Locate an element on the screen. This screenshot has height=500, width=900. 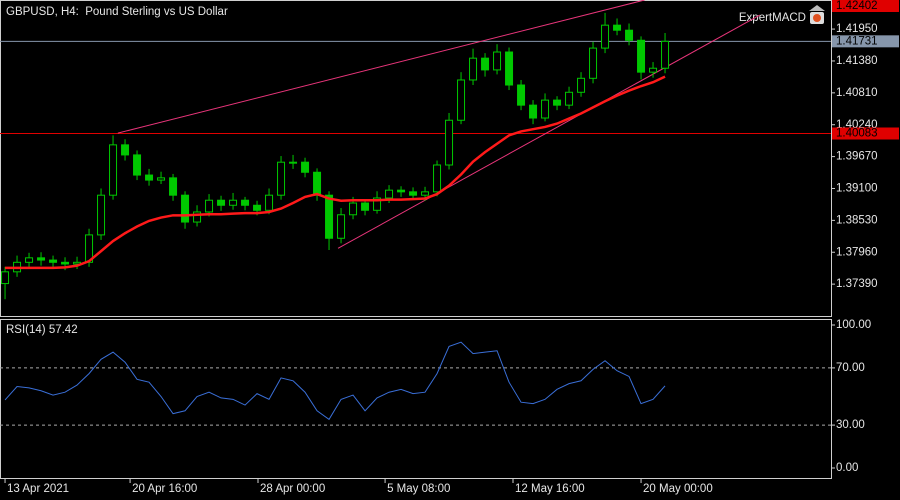
y-tick-label: 100.00 is located at coordinates (853, 325).